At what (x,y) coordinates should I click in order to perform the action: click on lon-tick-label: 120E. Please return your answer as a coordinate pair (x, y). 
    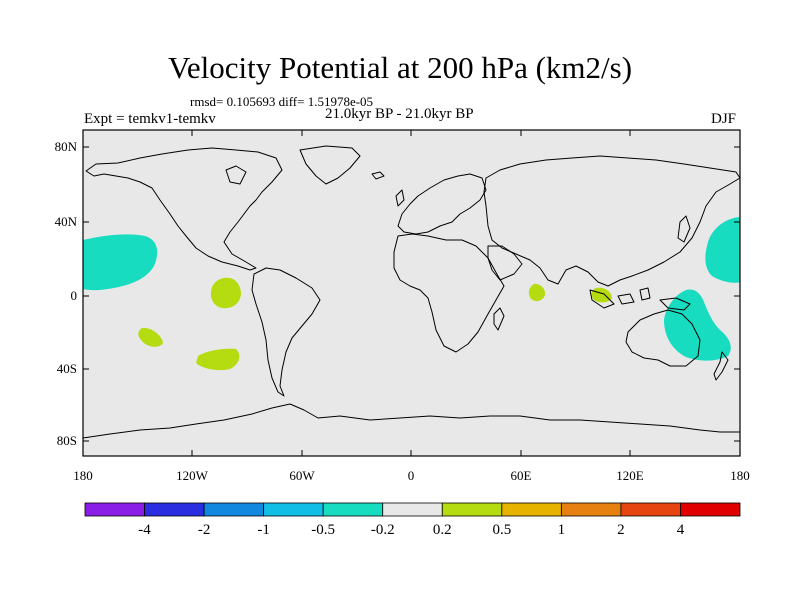
    Looking at the image, I should click on (630, 475).